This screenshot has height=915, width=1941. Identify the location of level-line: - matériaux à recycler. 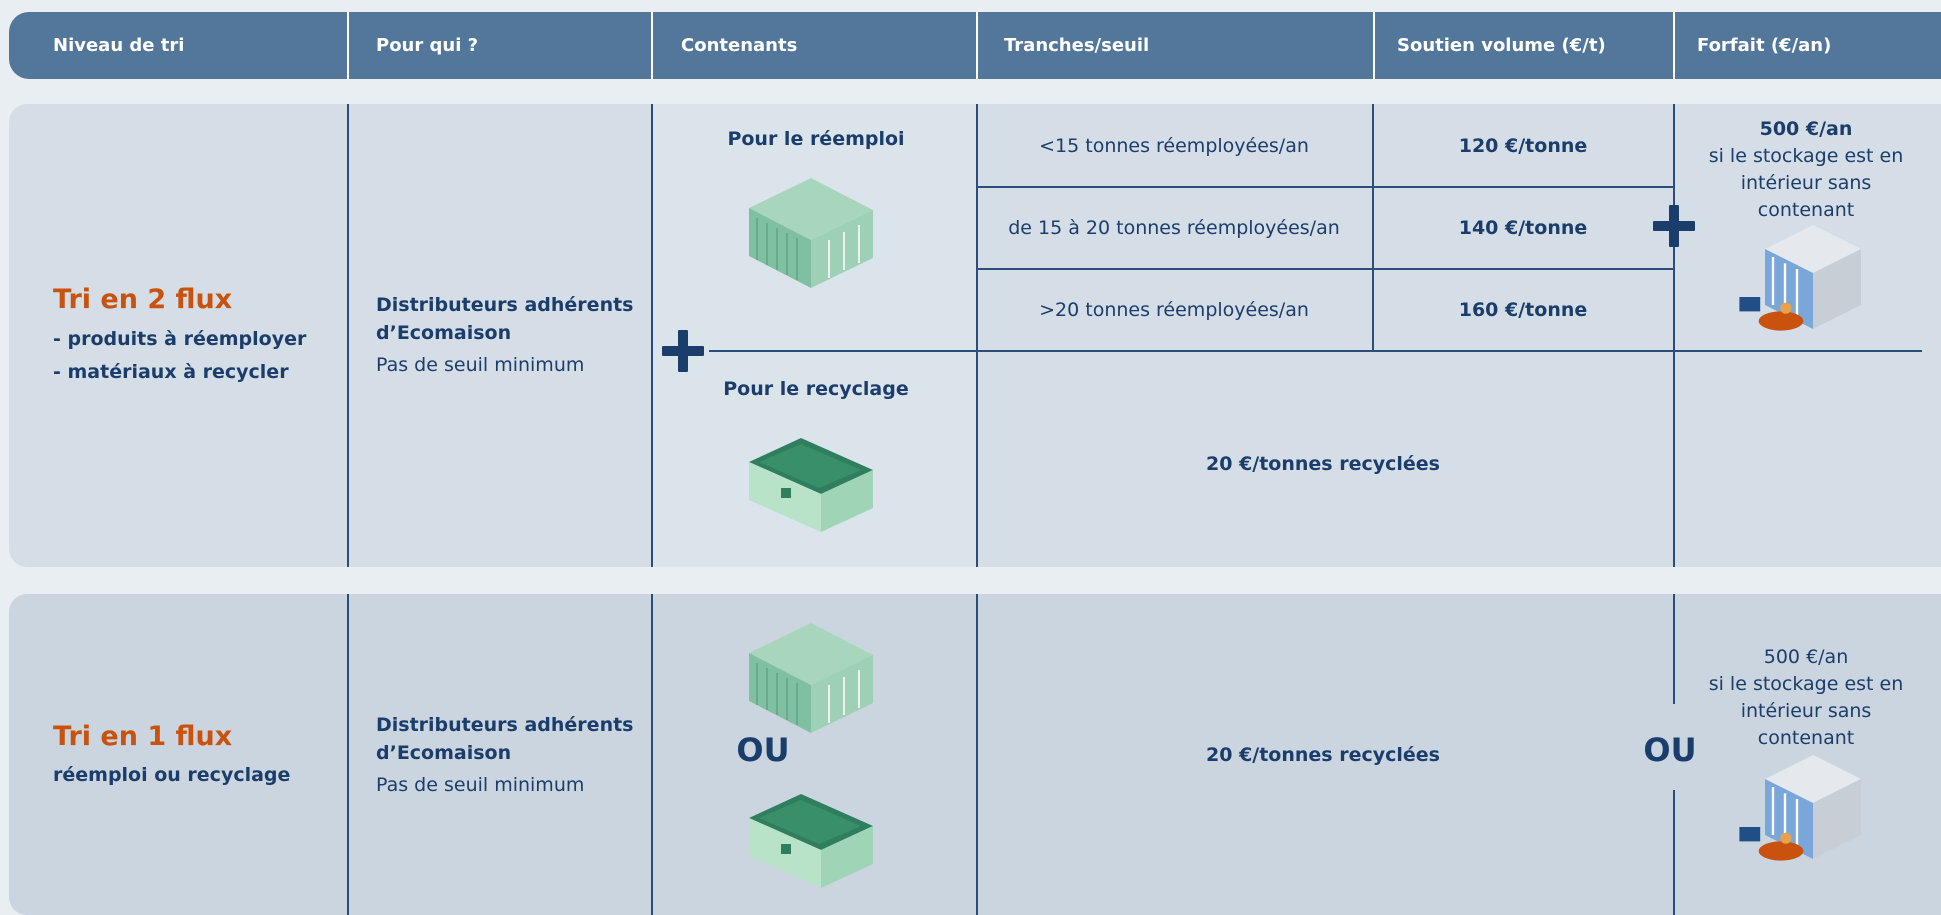
(171, 372).